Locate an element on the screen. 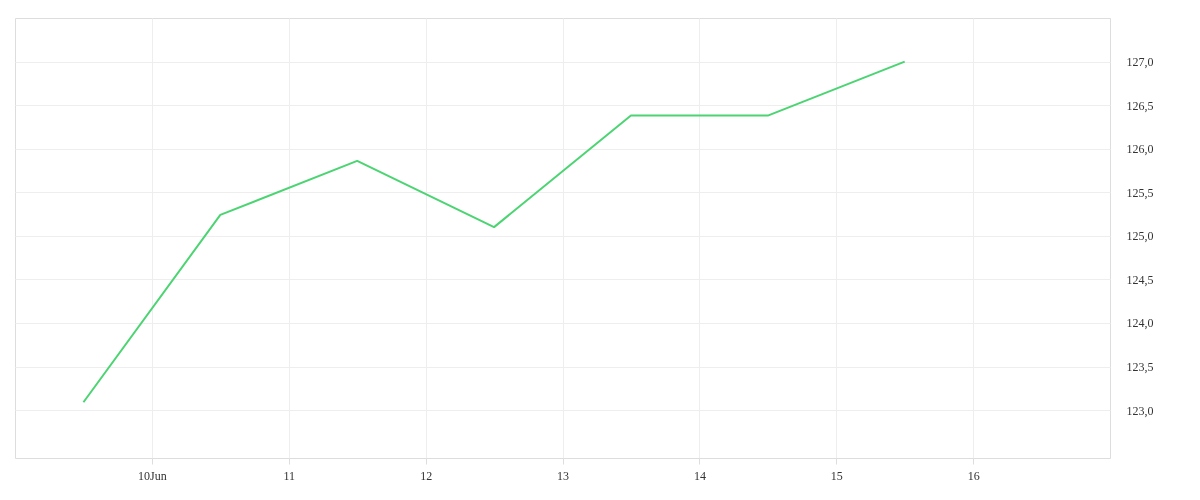 This screenshot has height=500, width=1200. y-tick-label: 124,5 is located at coordinates (1140, 279).